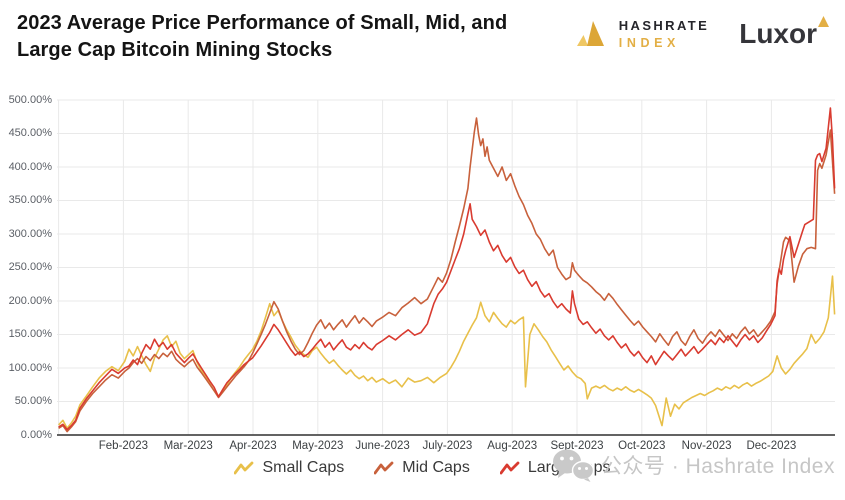 This screenshot has width=845, height=500. I want to click on luxor-logo: Luxor, so click(784, 33).